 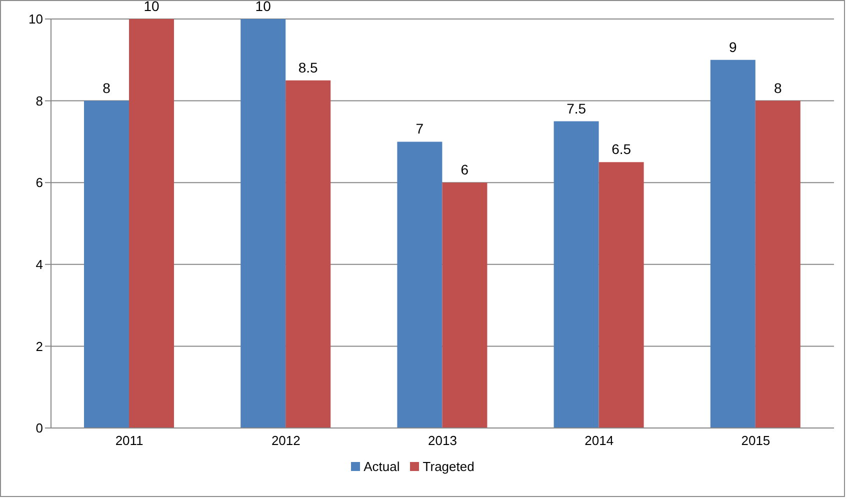 What do you see at coordinates (733, 46) in the screenshot?
I see `data-label: 9` at bounding box center [733, 46].